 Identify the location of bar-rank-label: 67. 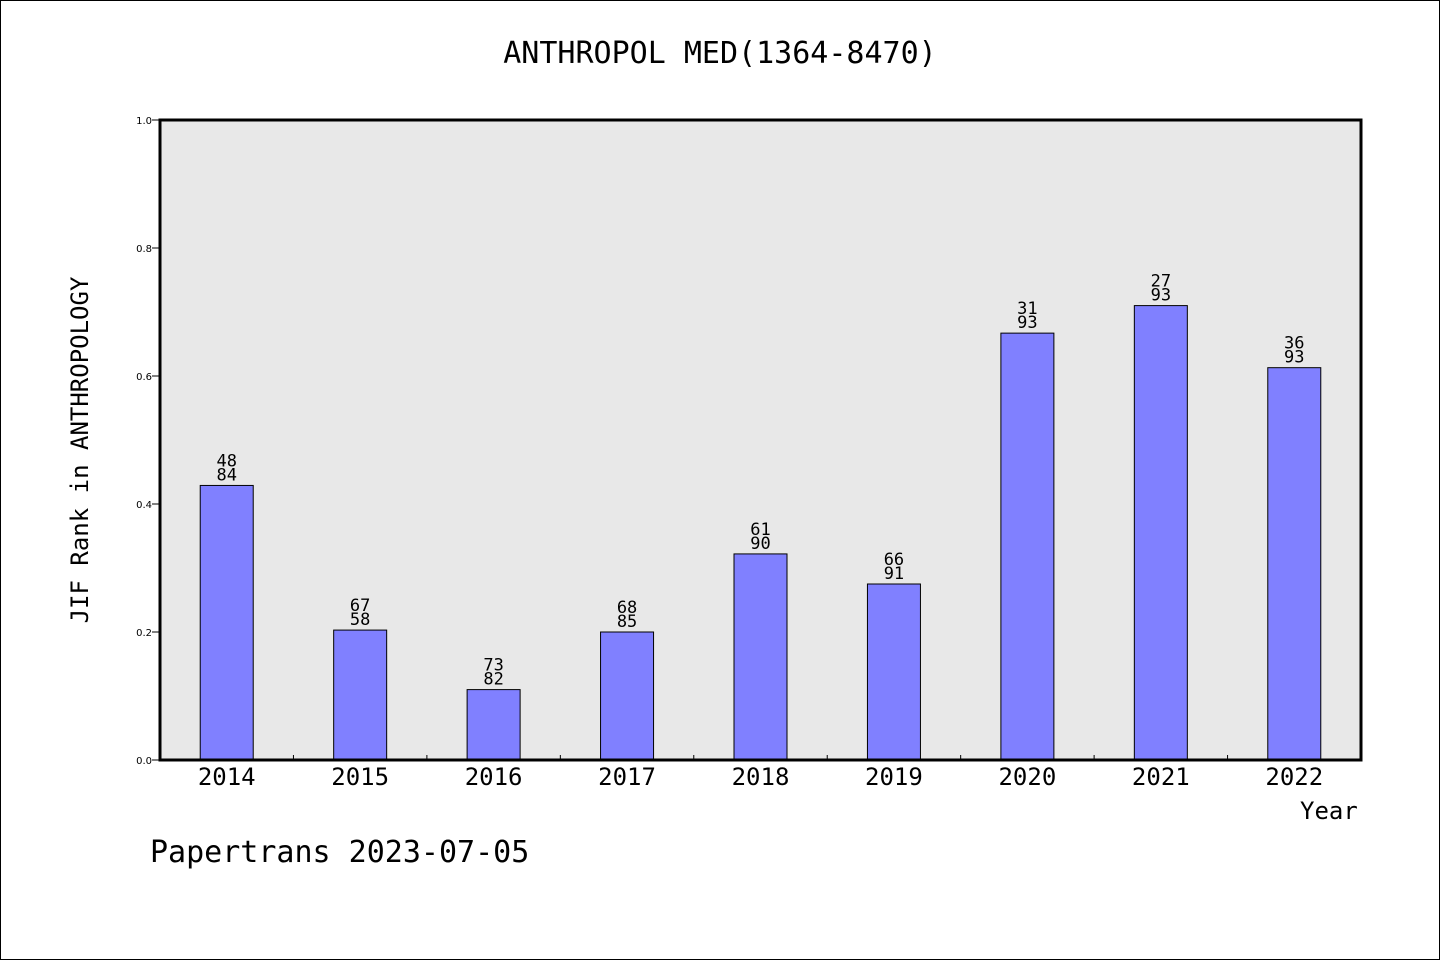
(360, 606).